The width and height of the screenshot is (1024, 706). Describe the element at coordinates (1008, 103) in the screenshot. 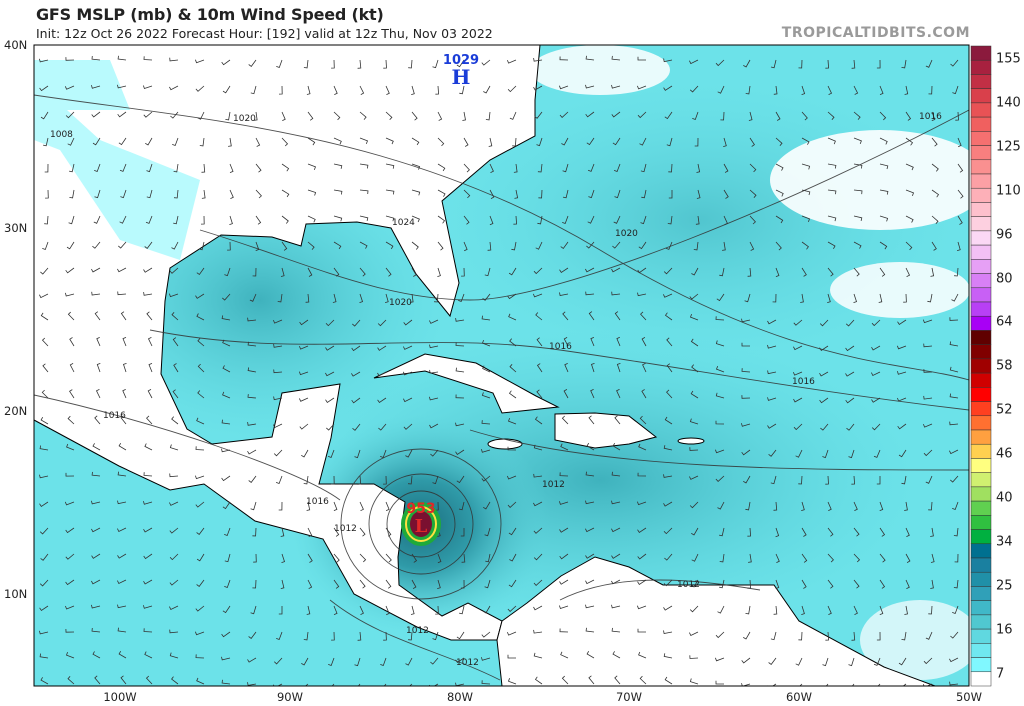

I see `colorbar-label: 140` at that location.